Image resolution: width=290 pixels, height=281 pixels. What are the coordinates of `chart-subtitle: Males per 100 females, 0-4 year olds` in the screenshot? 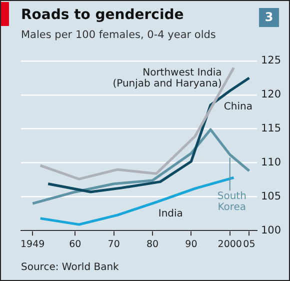 It's located at (118, 35).